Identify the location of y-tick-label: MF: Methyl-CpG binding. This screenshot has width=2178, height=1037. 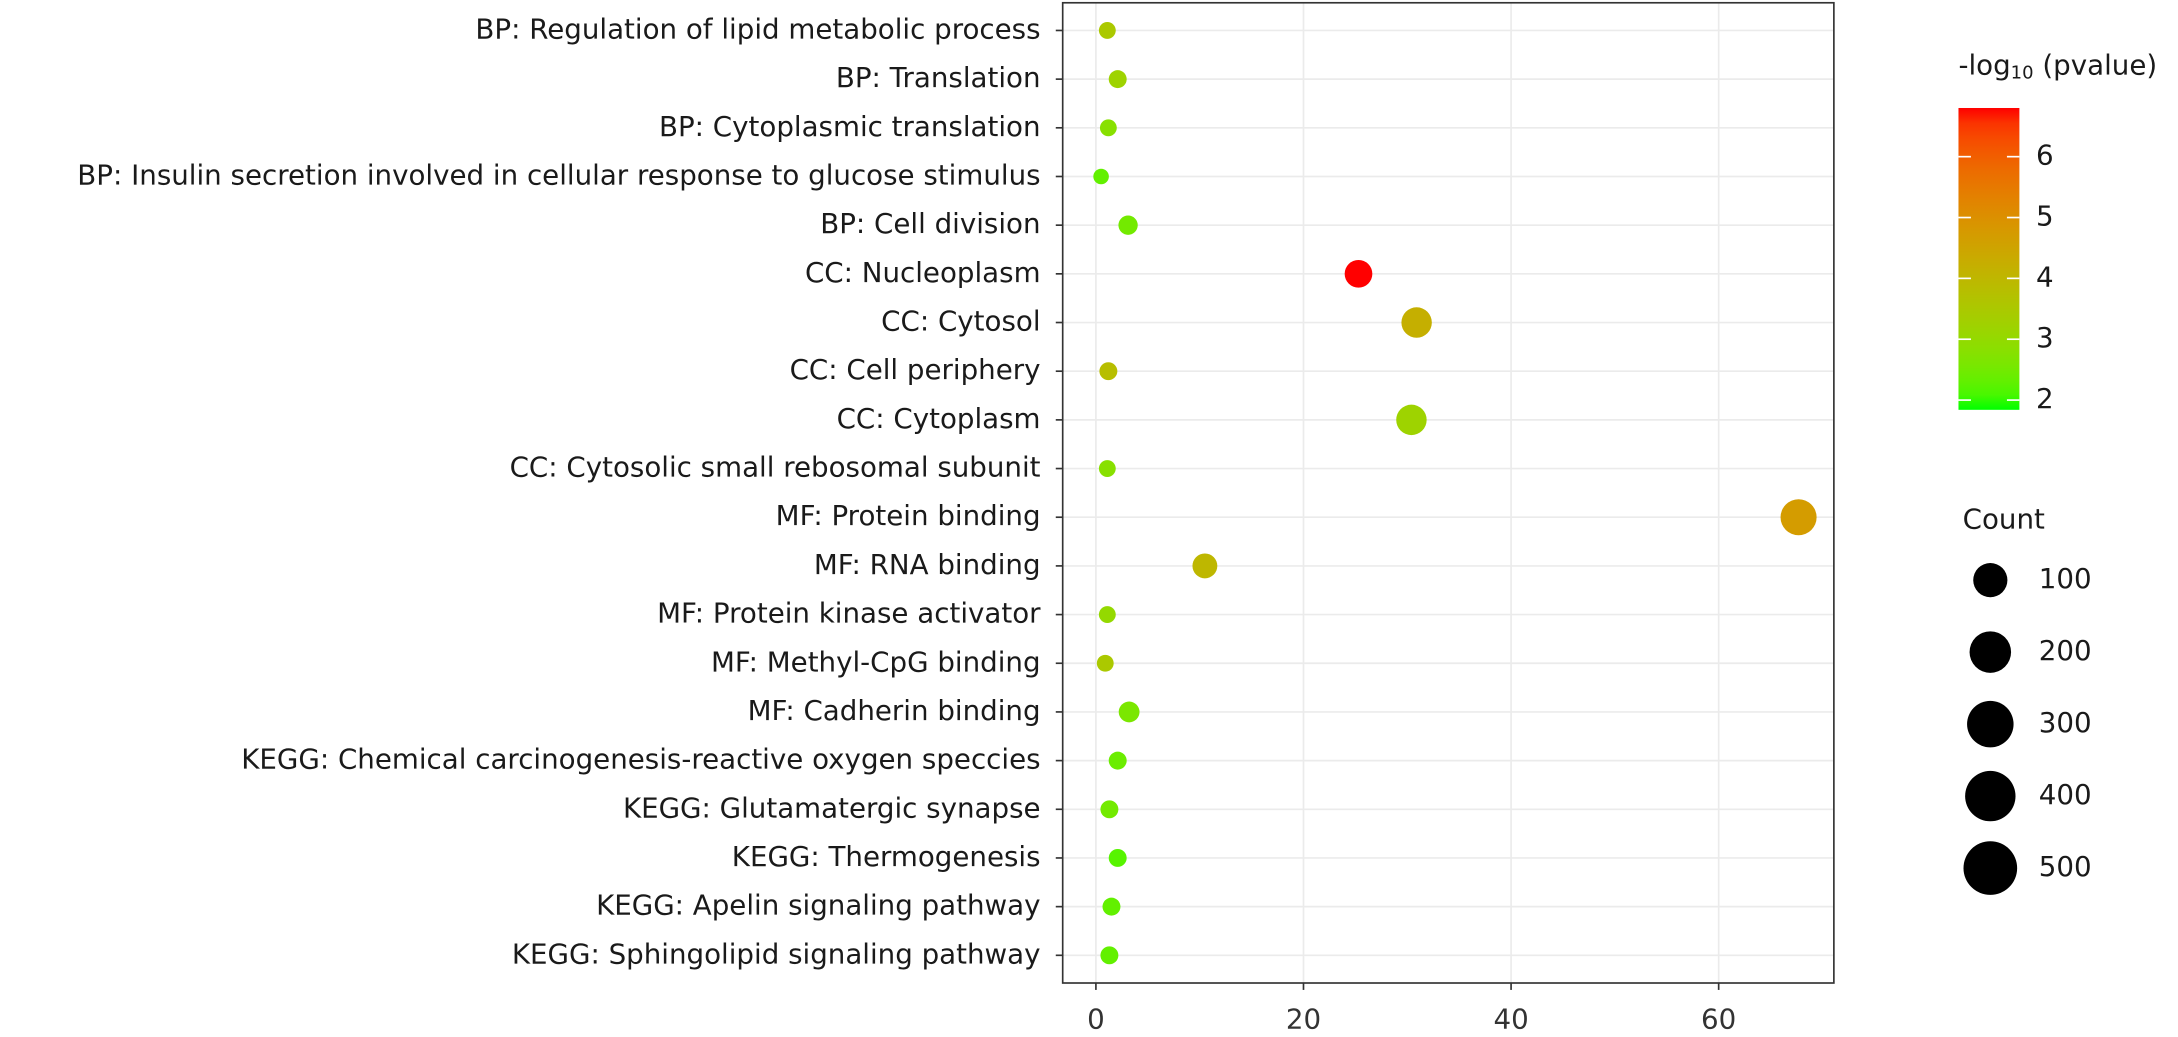
(876, 661).